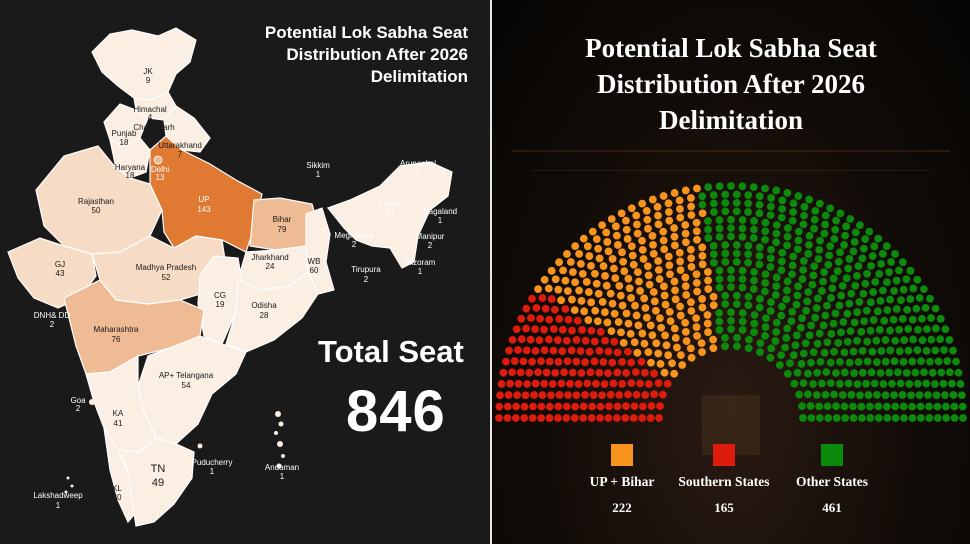 This screenshot has height=544, width=970. Describe the element at coordinates (724, 481) in the screenshot. I see `legend-label-southern: Southern States` at that location.